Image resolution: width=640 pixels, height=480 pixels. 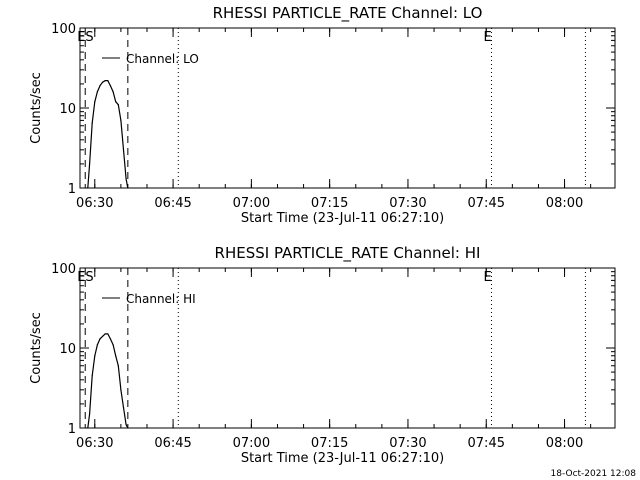 What do you see at coordinates (348, 13) in the screenshot?
I see `chart-title: RHESSI PARTICLE_RATE Channel: LO` at bounding box center [348, 13].